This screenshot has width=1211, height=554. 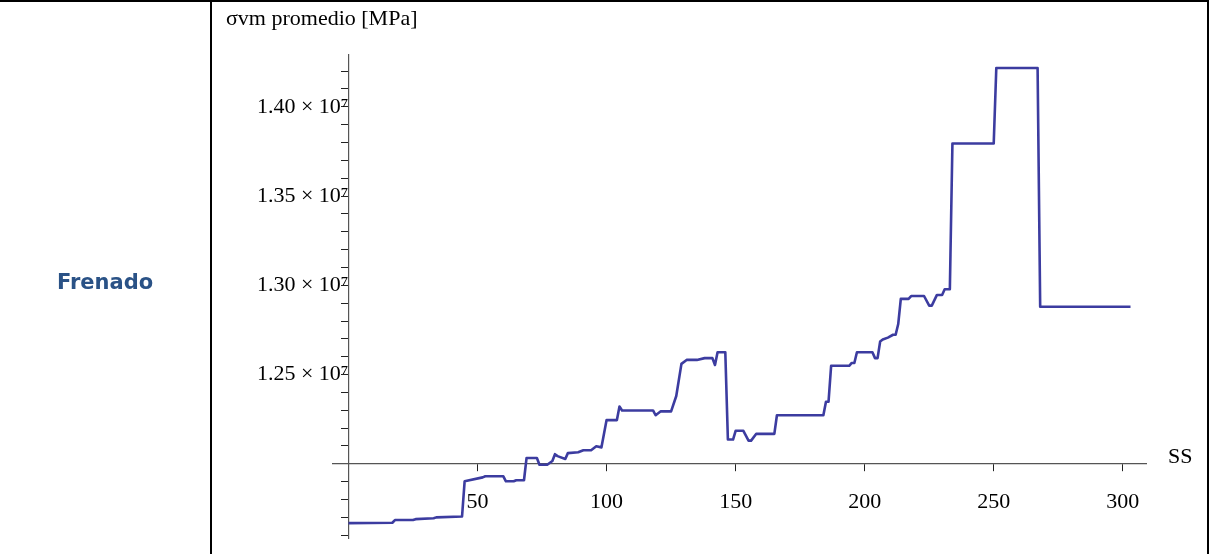 I want to click on y-tick-label: 1.25 × 10⁷, so click(x=302, y=373).